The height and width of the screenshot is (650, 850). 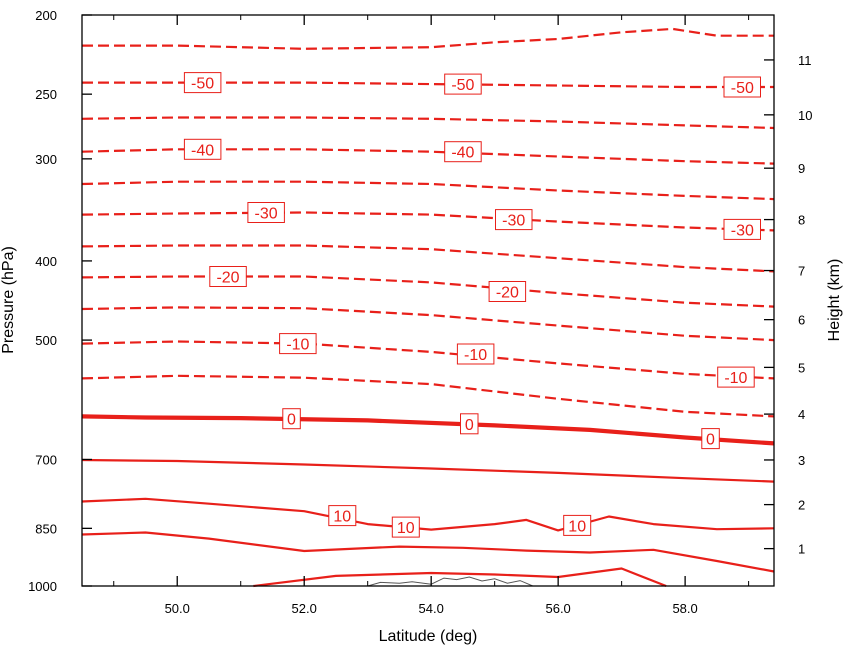 I want to click on height-tick-label: 7, so click(x=801, y=271).